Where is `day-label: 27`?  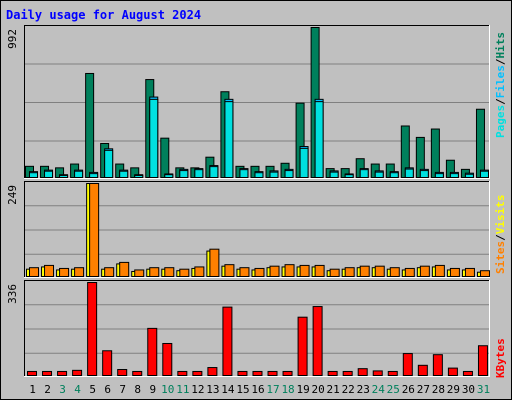
day-label: 27 is located at coordinates (423, 389).